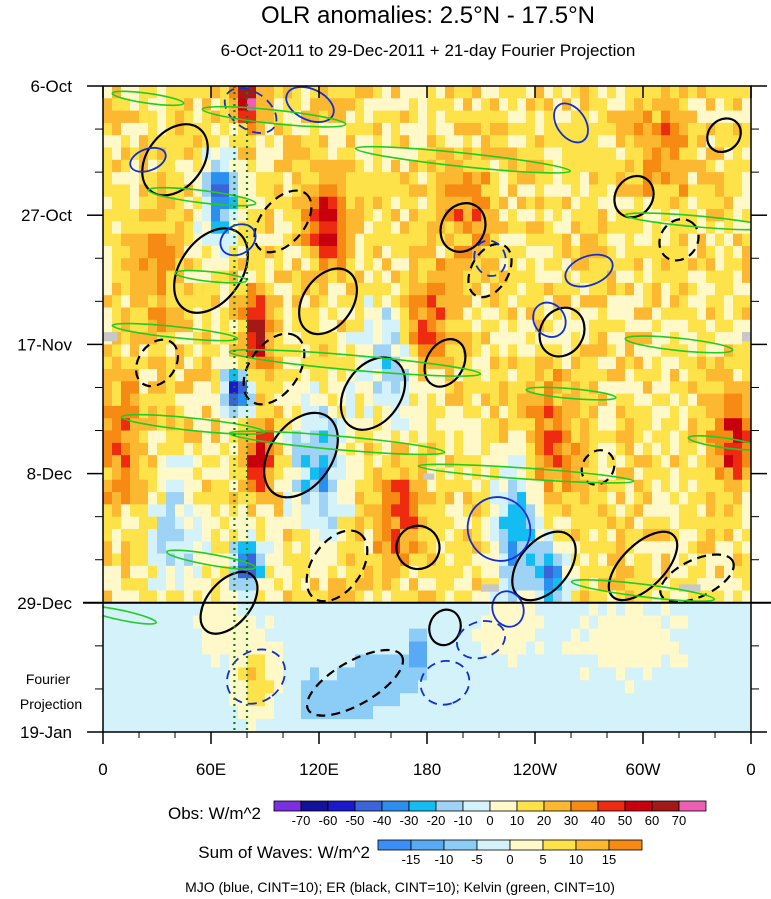 Image resolution: width=771 pixels, height=899 pixels. What do you see at coordinates (571, 393) in the screenshot?
I see `kelvin-contour` at bounding box center [571, 393].